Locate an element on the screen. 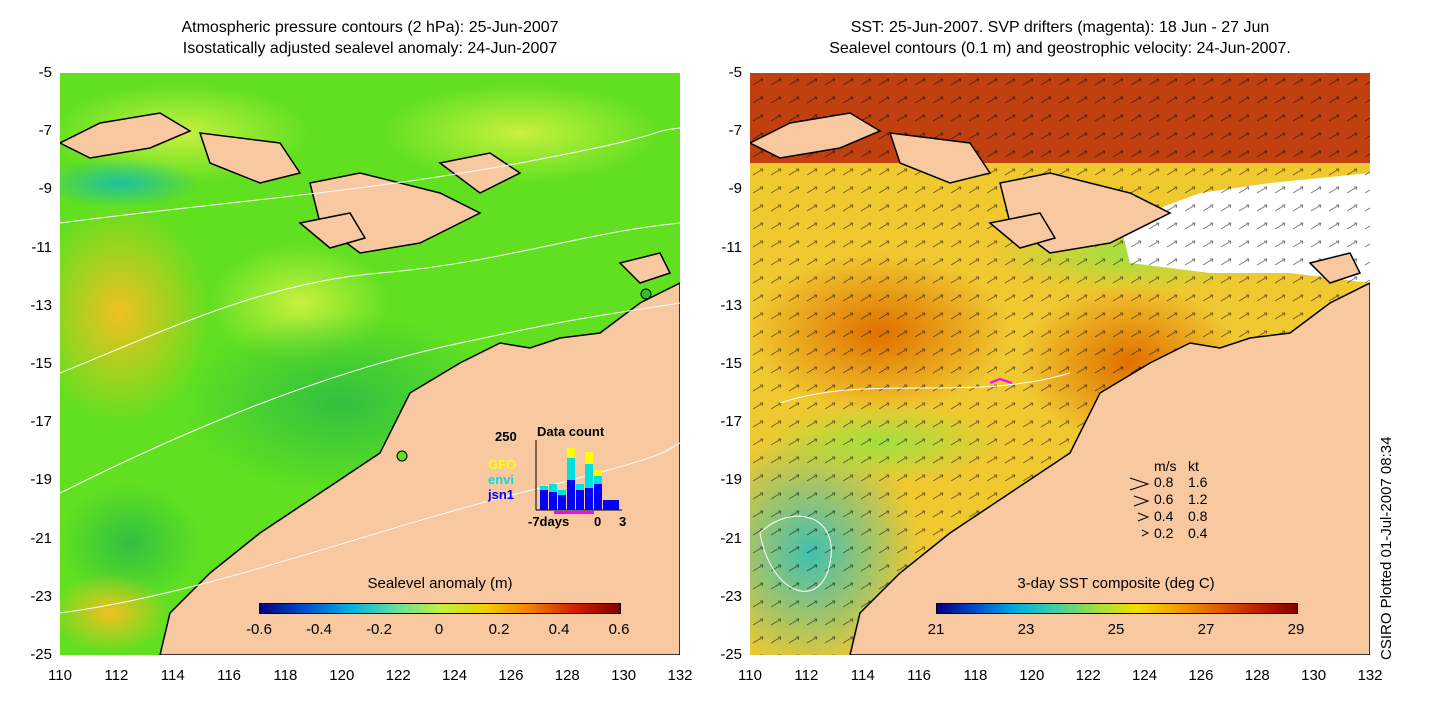  rightX-tick: 112 is located at coordinates (806, 675).